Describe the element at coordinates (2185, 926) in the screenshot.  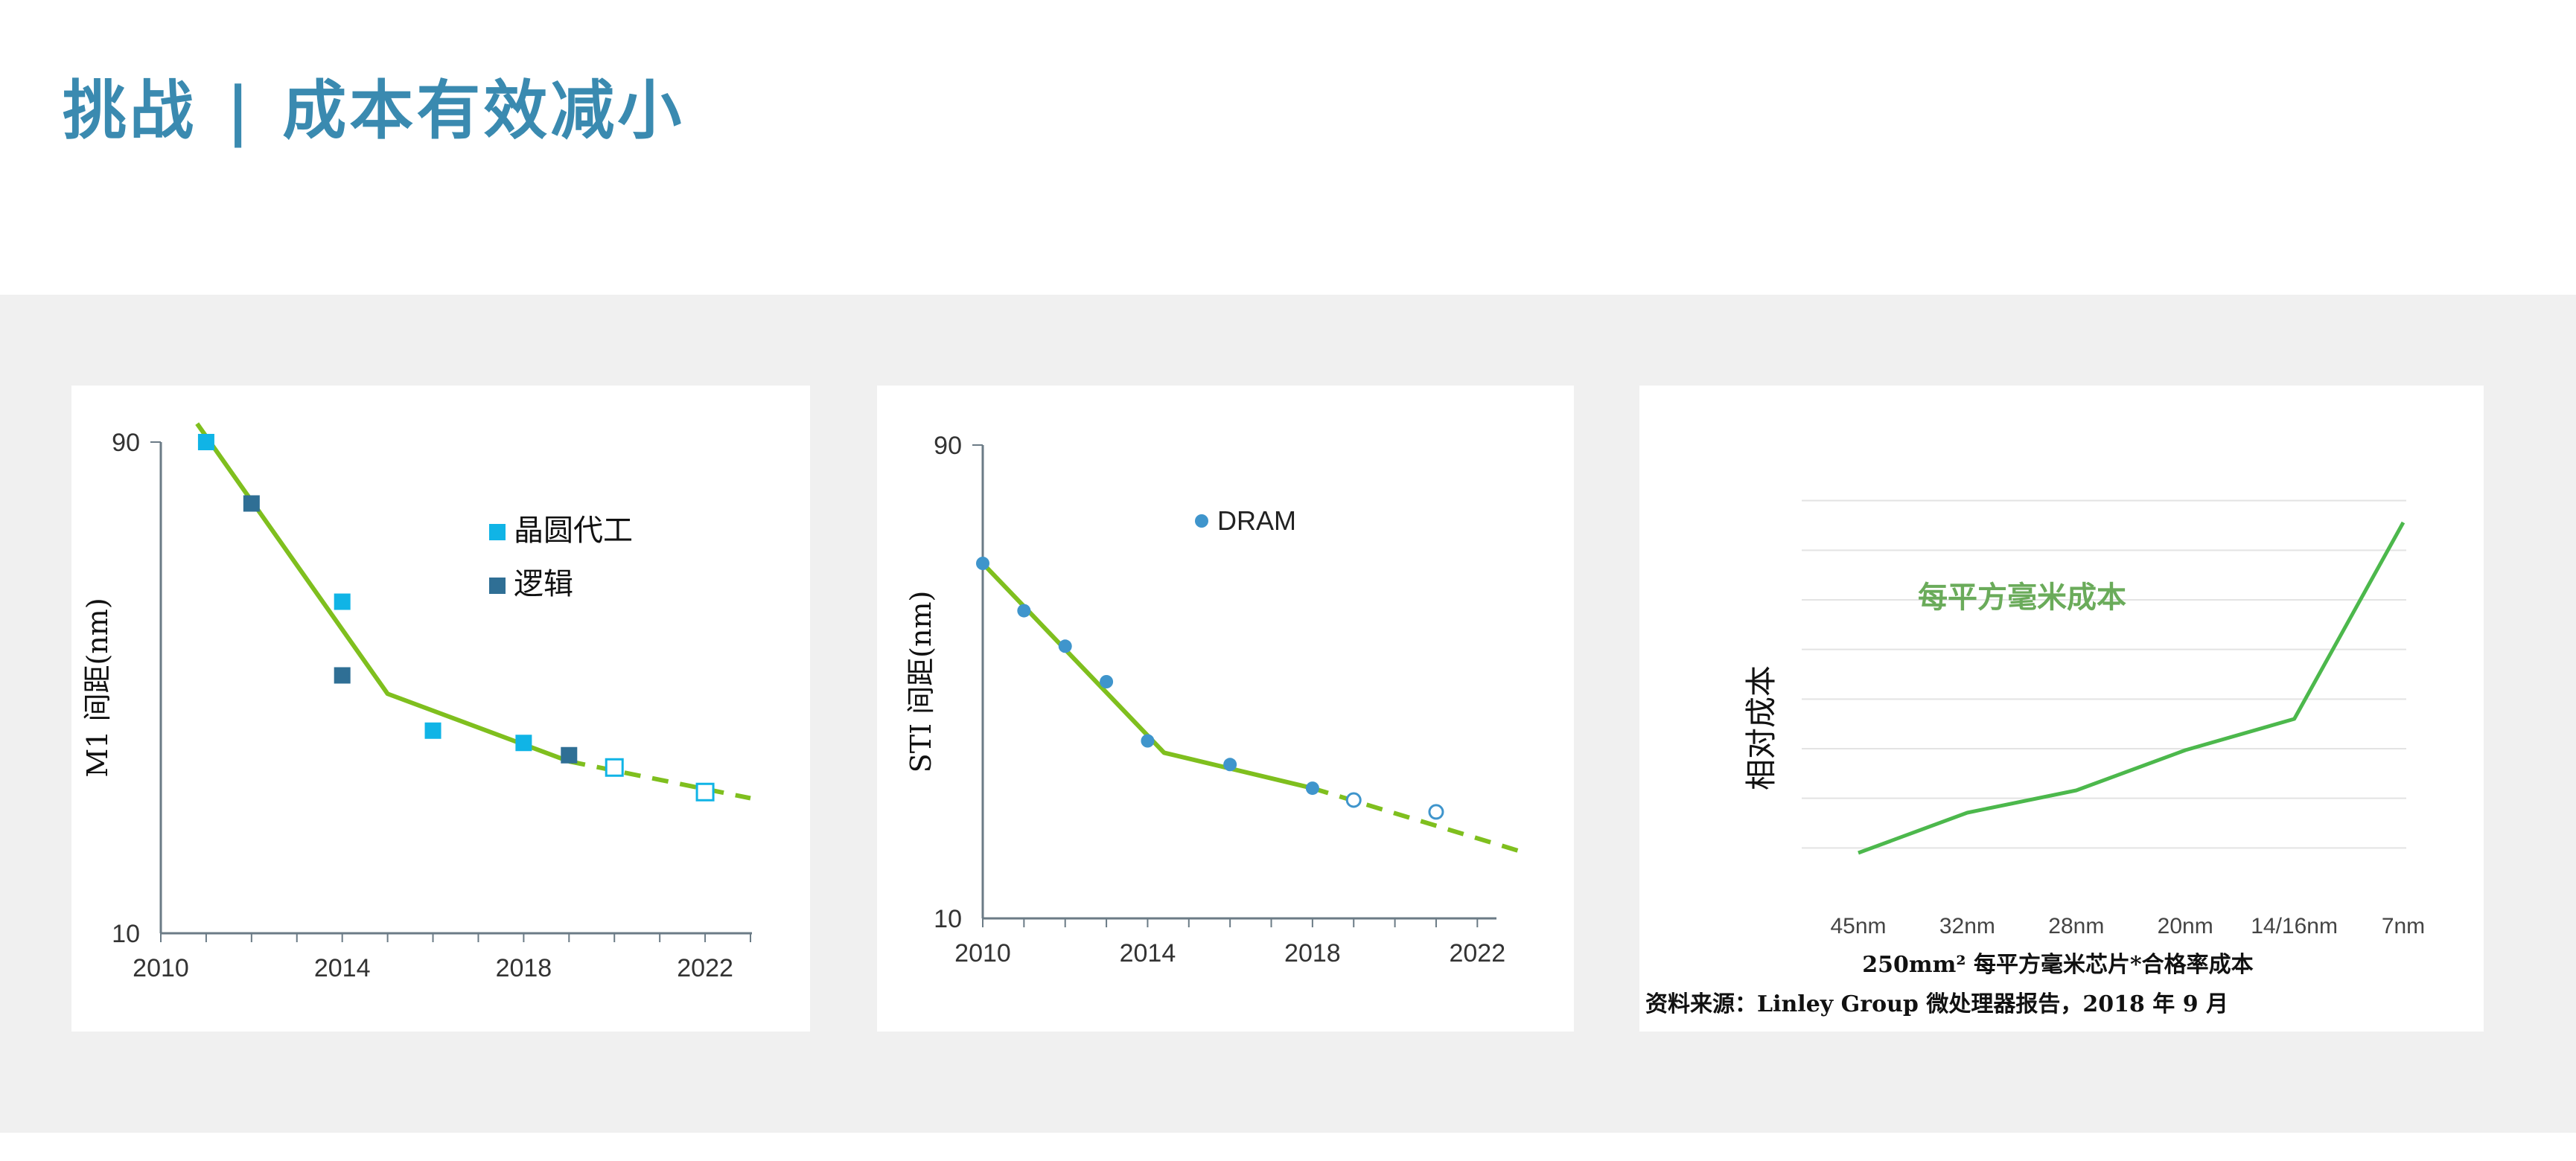
I see `cost-x-tick-label: 20nm` at that location.